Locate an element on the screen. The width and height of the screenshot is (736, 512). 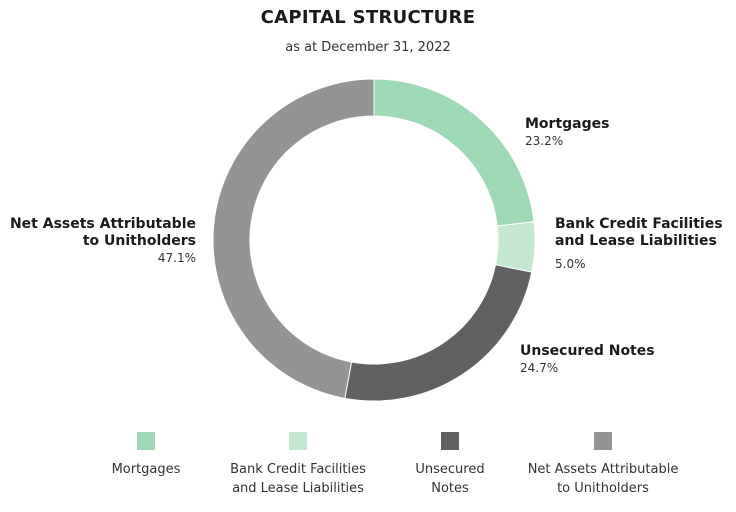
chart-subtitle: as at December 31, 2022 is located at coordinates (368, 47).